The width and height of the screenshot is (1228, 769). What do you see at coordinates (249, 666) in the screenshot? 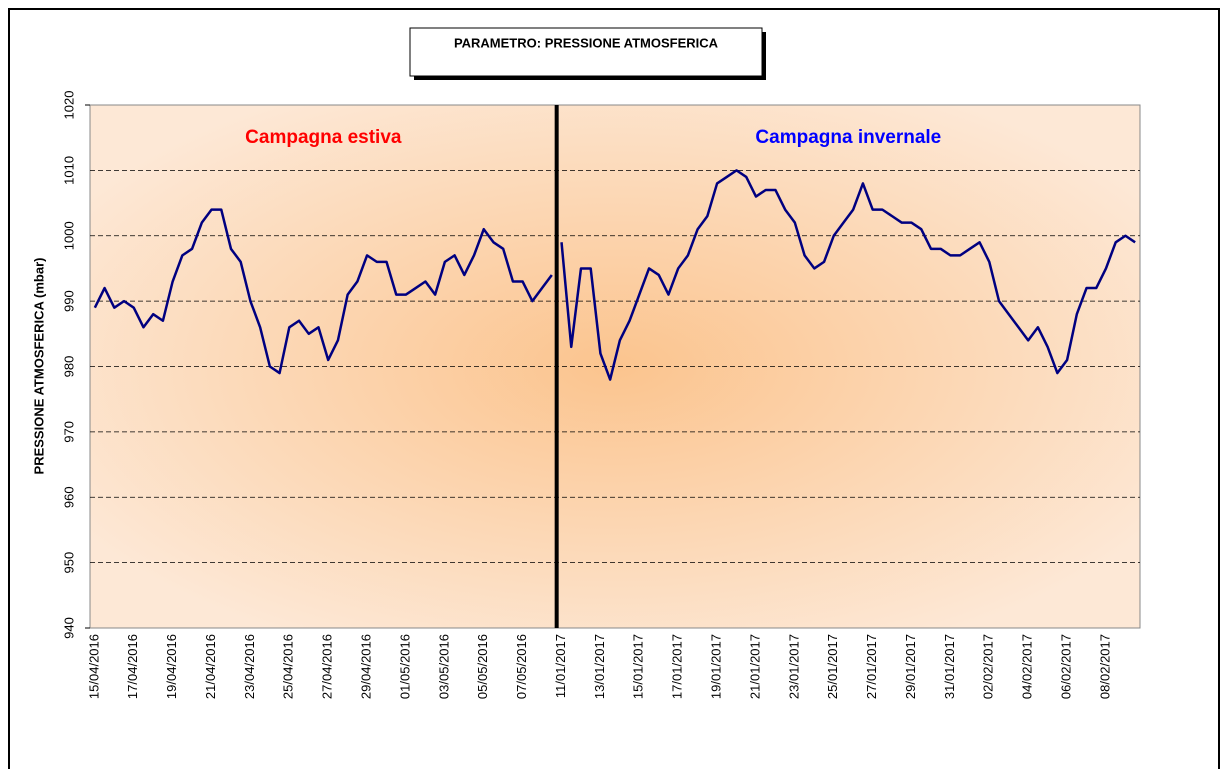
I see `x-tick-label: 23/04/2016` at bounding box center [249, 666].